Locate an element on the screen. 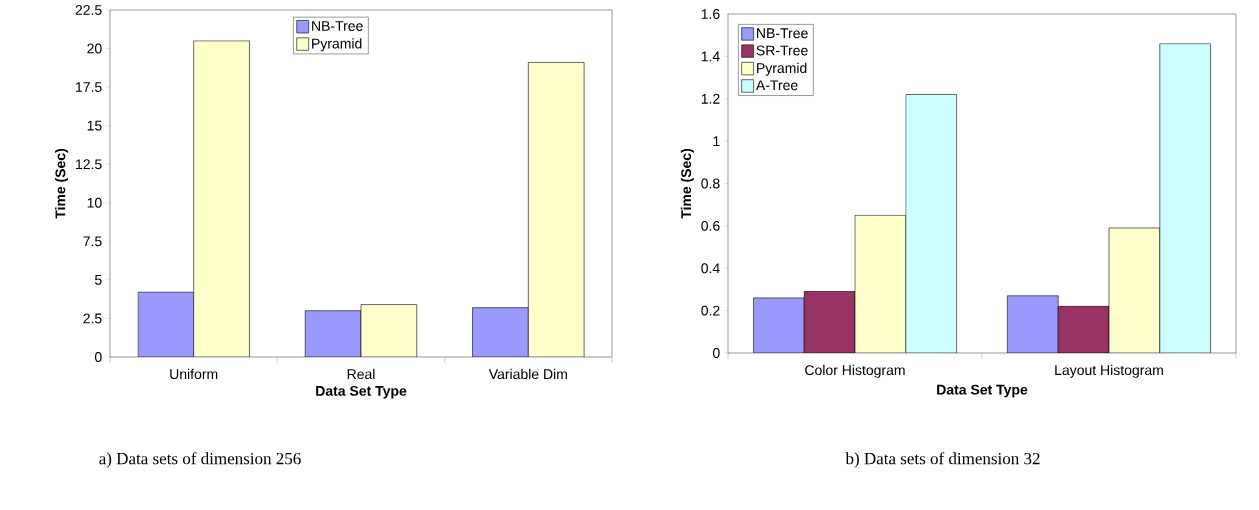  y-tick-label: 1 is located at coordinates (716, 141).